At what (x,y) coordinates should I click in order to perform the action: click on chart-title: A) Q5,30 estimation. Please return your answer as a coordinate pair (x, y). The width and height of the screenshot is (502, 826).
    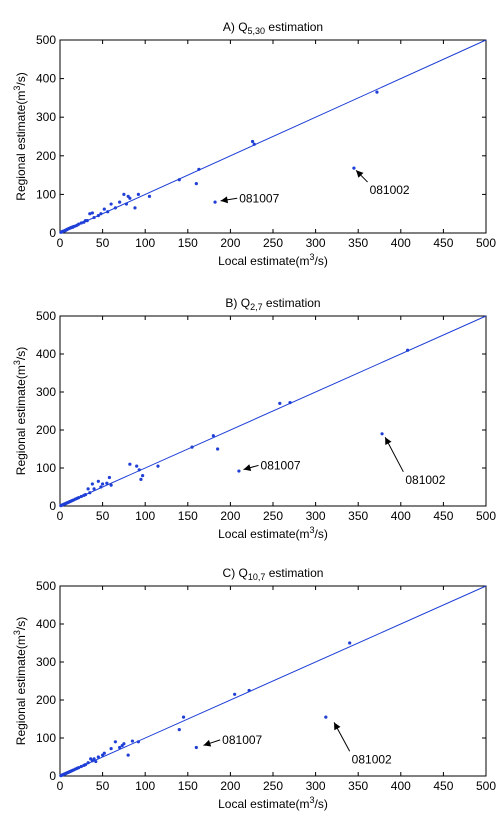
    Looking at the image, I should click on (273, 28).